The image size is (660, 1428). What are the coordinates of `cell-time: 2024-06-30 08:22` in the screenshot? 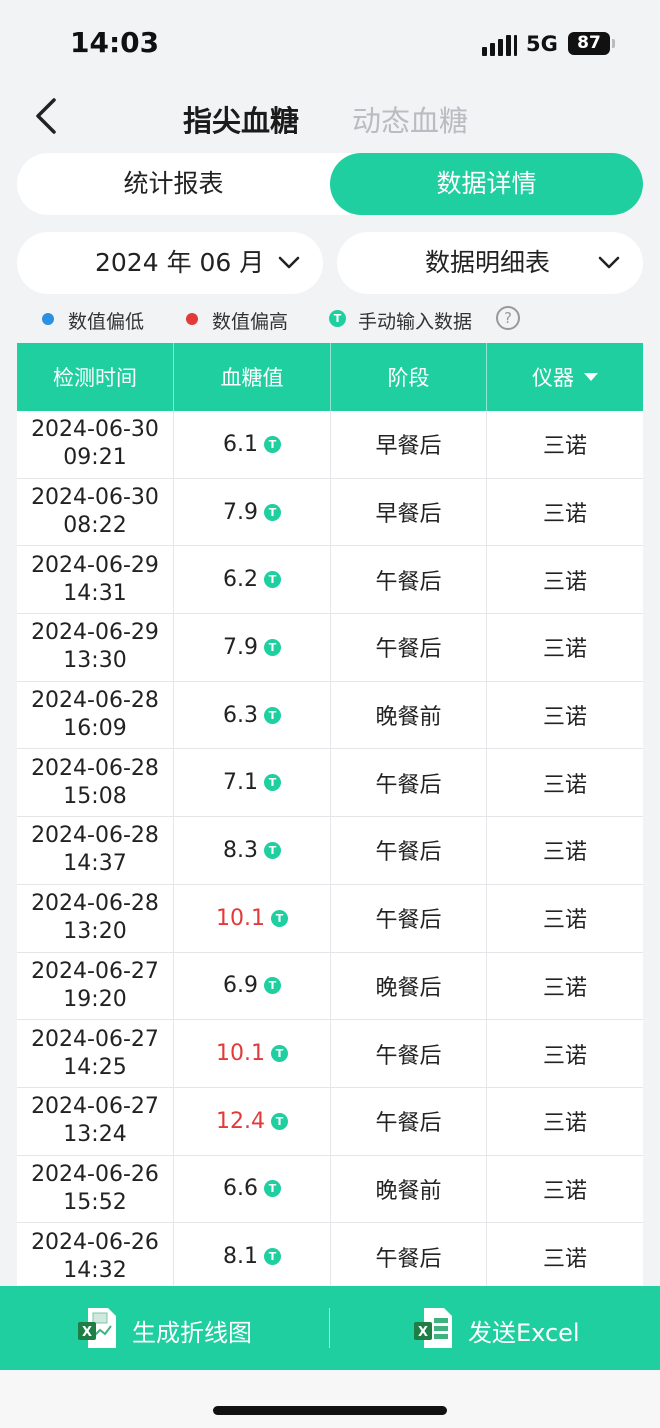 It's located at (95, 512).